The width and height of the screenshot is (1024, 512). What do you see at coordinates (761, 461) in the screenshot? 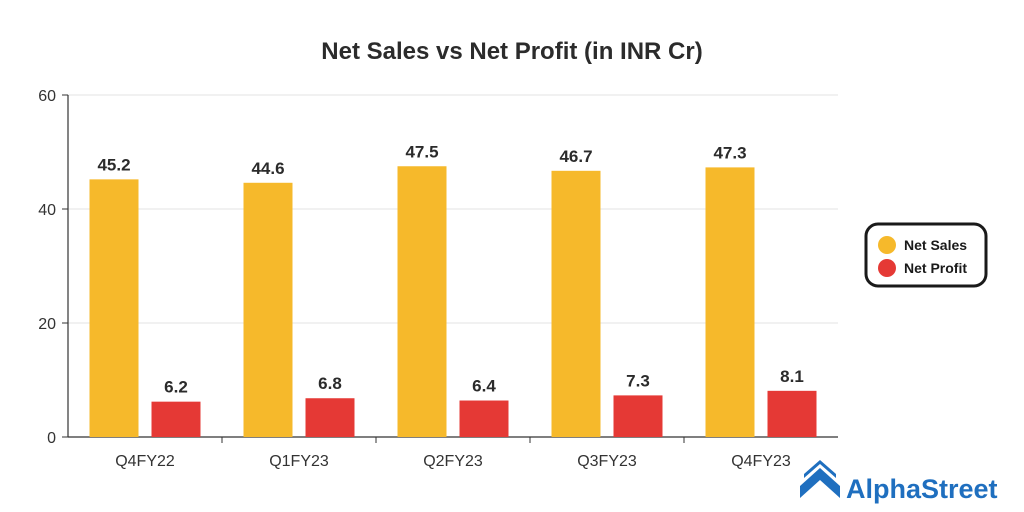
I see `x-tick-label-q4fy23: Q4FY23` at bounding box center [761, 461].